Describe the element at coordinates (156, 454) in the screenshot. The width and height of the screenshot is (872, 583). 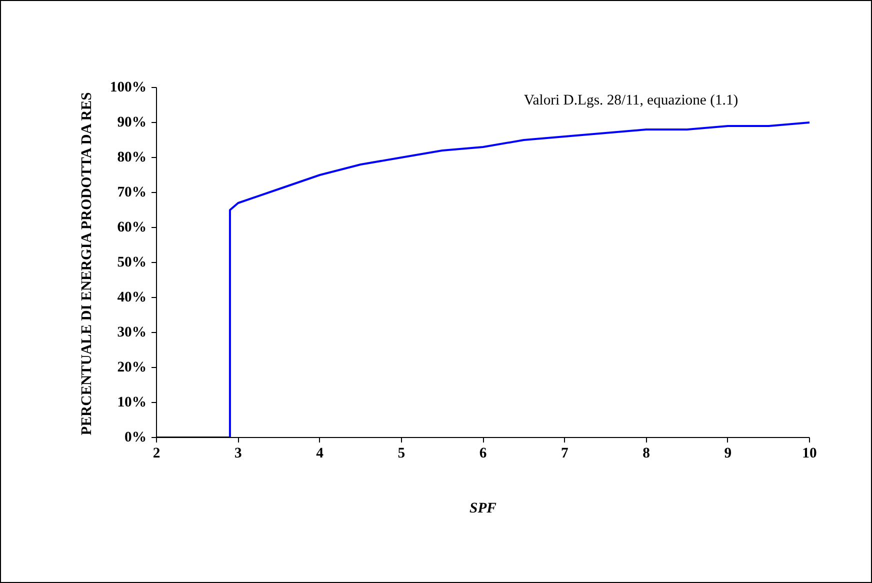
I see `x-tick-label: 2` at that location.